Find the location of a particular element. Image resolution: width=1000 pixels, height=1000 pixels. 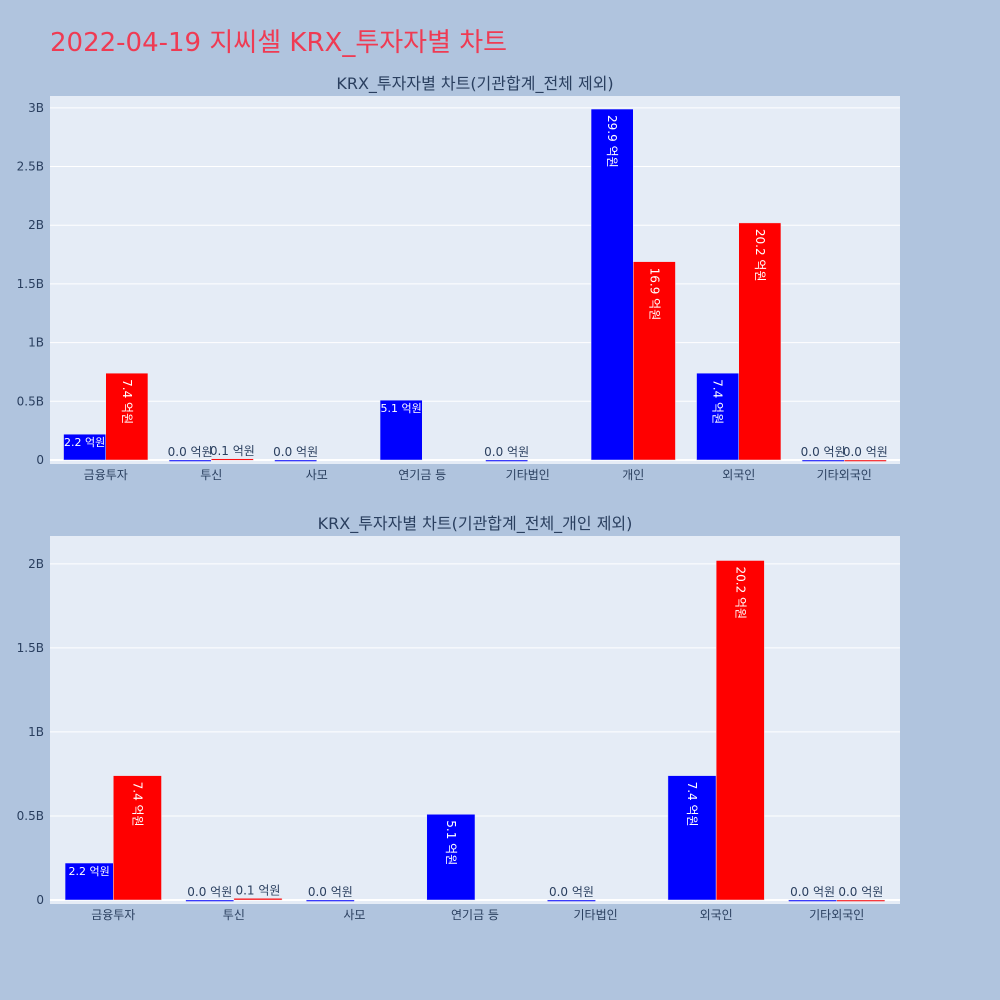

chart-title: KRX_투자자별 차트(기관합계_전체_개인 제외) is located at coordinates (475, 524).